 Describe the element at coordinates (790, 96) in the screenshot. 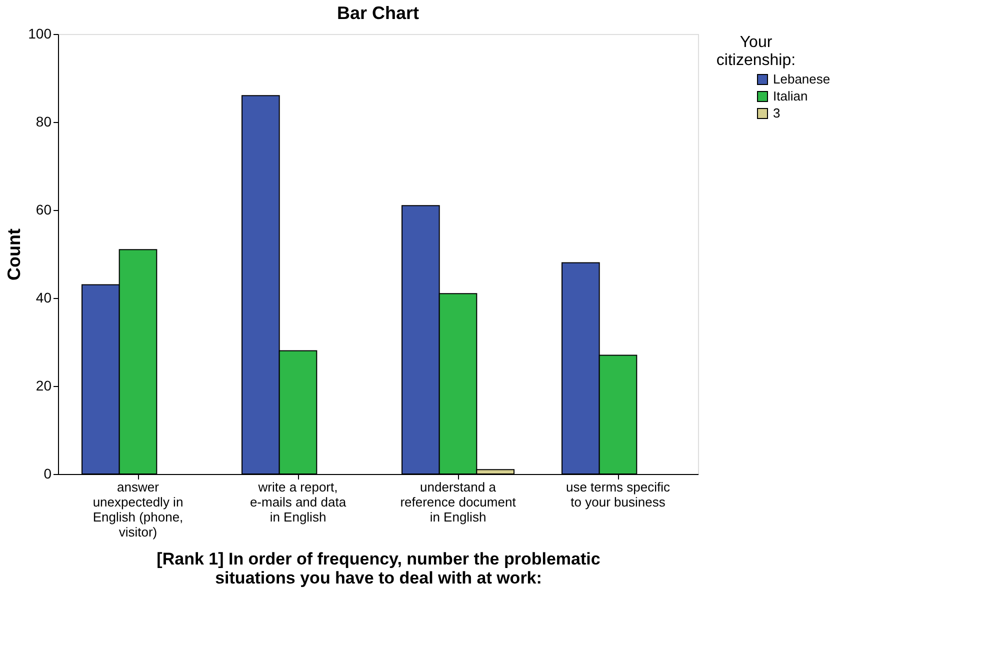

I see `legend-label: Italian` at that location.